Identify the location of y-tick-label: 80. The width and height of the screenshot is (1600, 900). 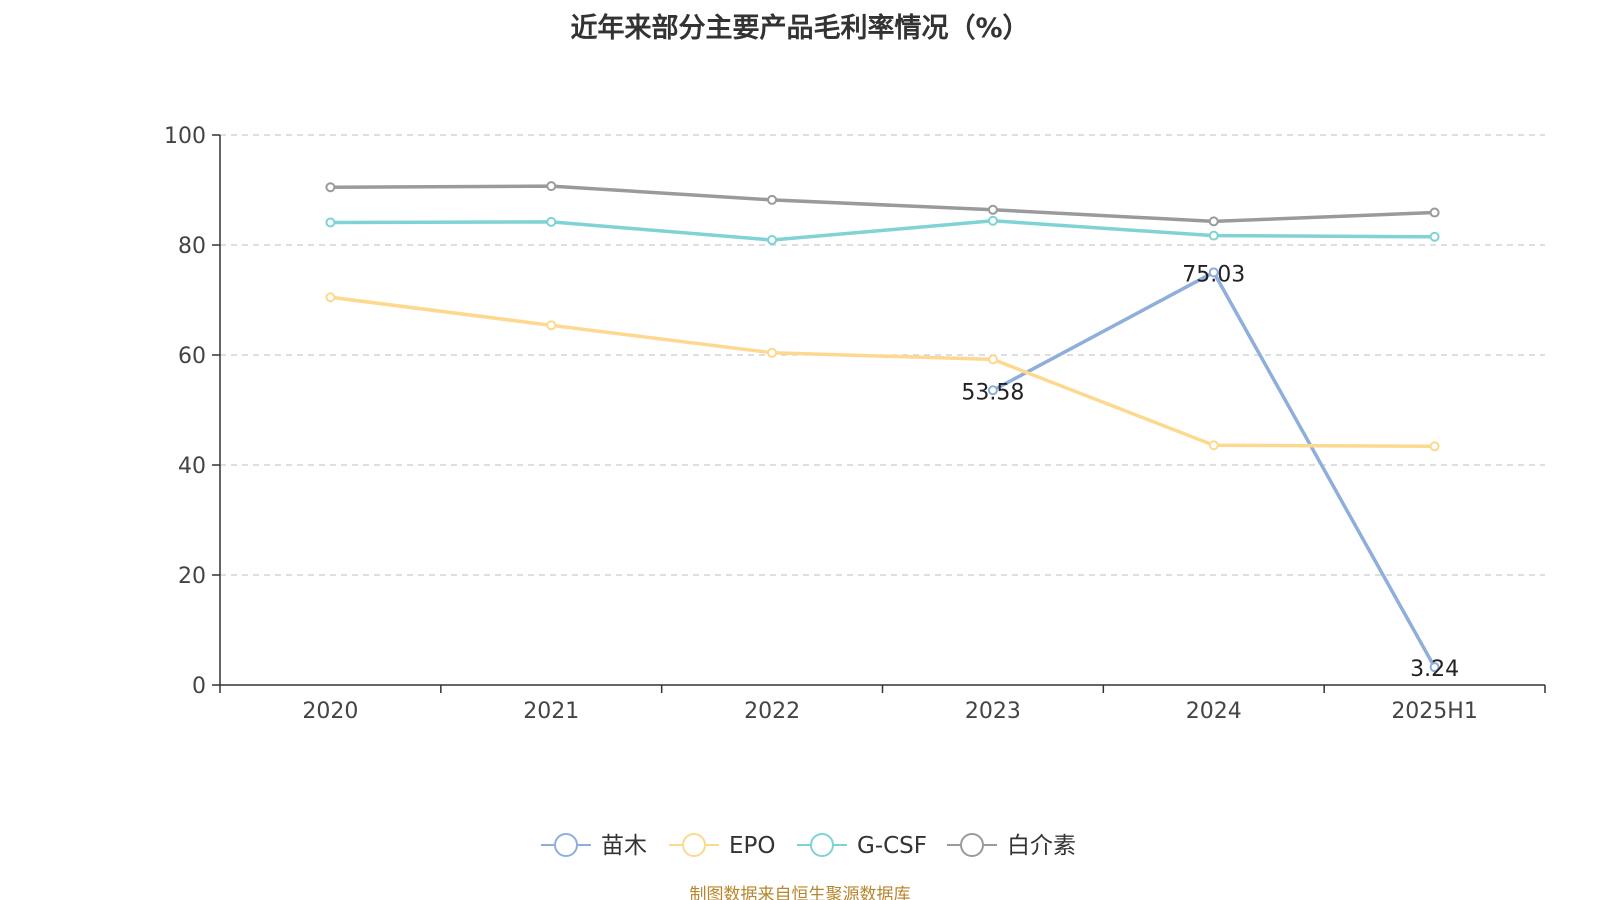
(192, 246).